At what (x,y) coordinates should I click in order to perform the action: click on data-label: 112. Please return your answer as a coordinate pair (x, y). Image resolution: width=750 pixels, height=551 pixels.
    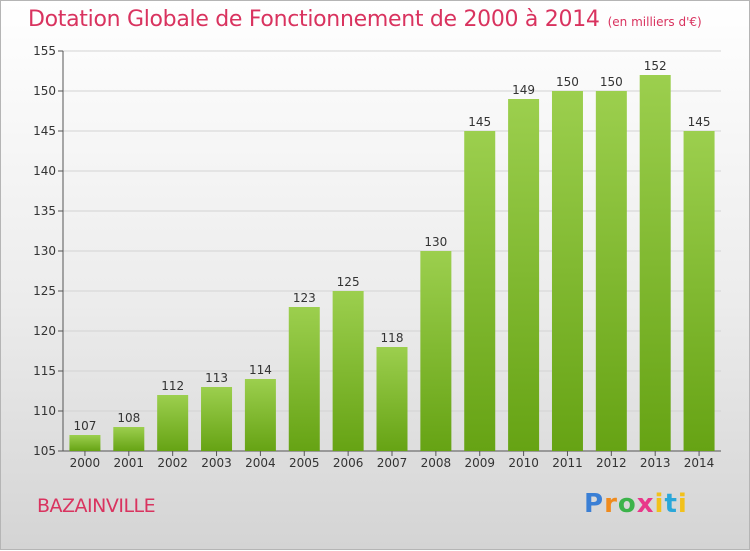
    Looking at the image, I should click on (172, 386).